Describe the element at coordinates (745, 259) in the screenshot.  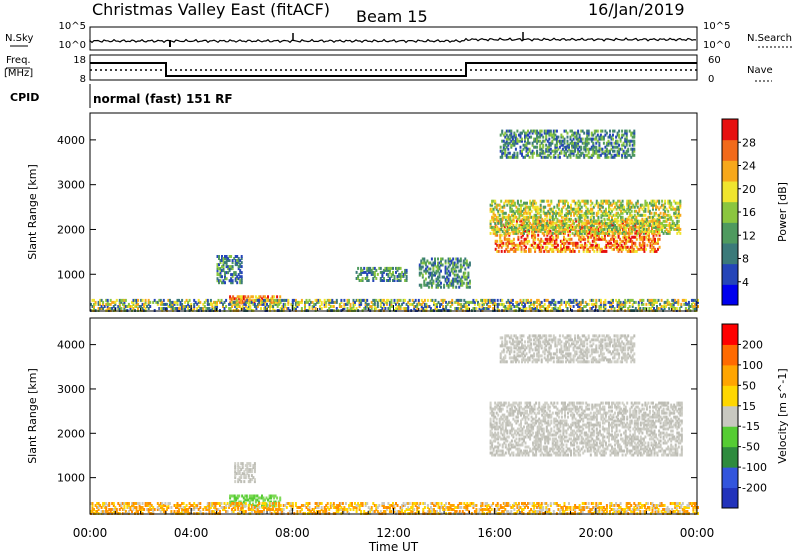
I see `colorbar-tick-label: 8` at that location.